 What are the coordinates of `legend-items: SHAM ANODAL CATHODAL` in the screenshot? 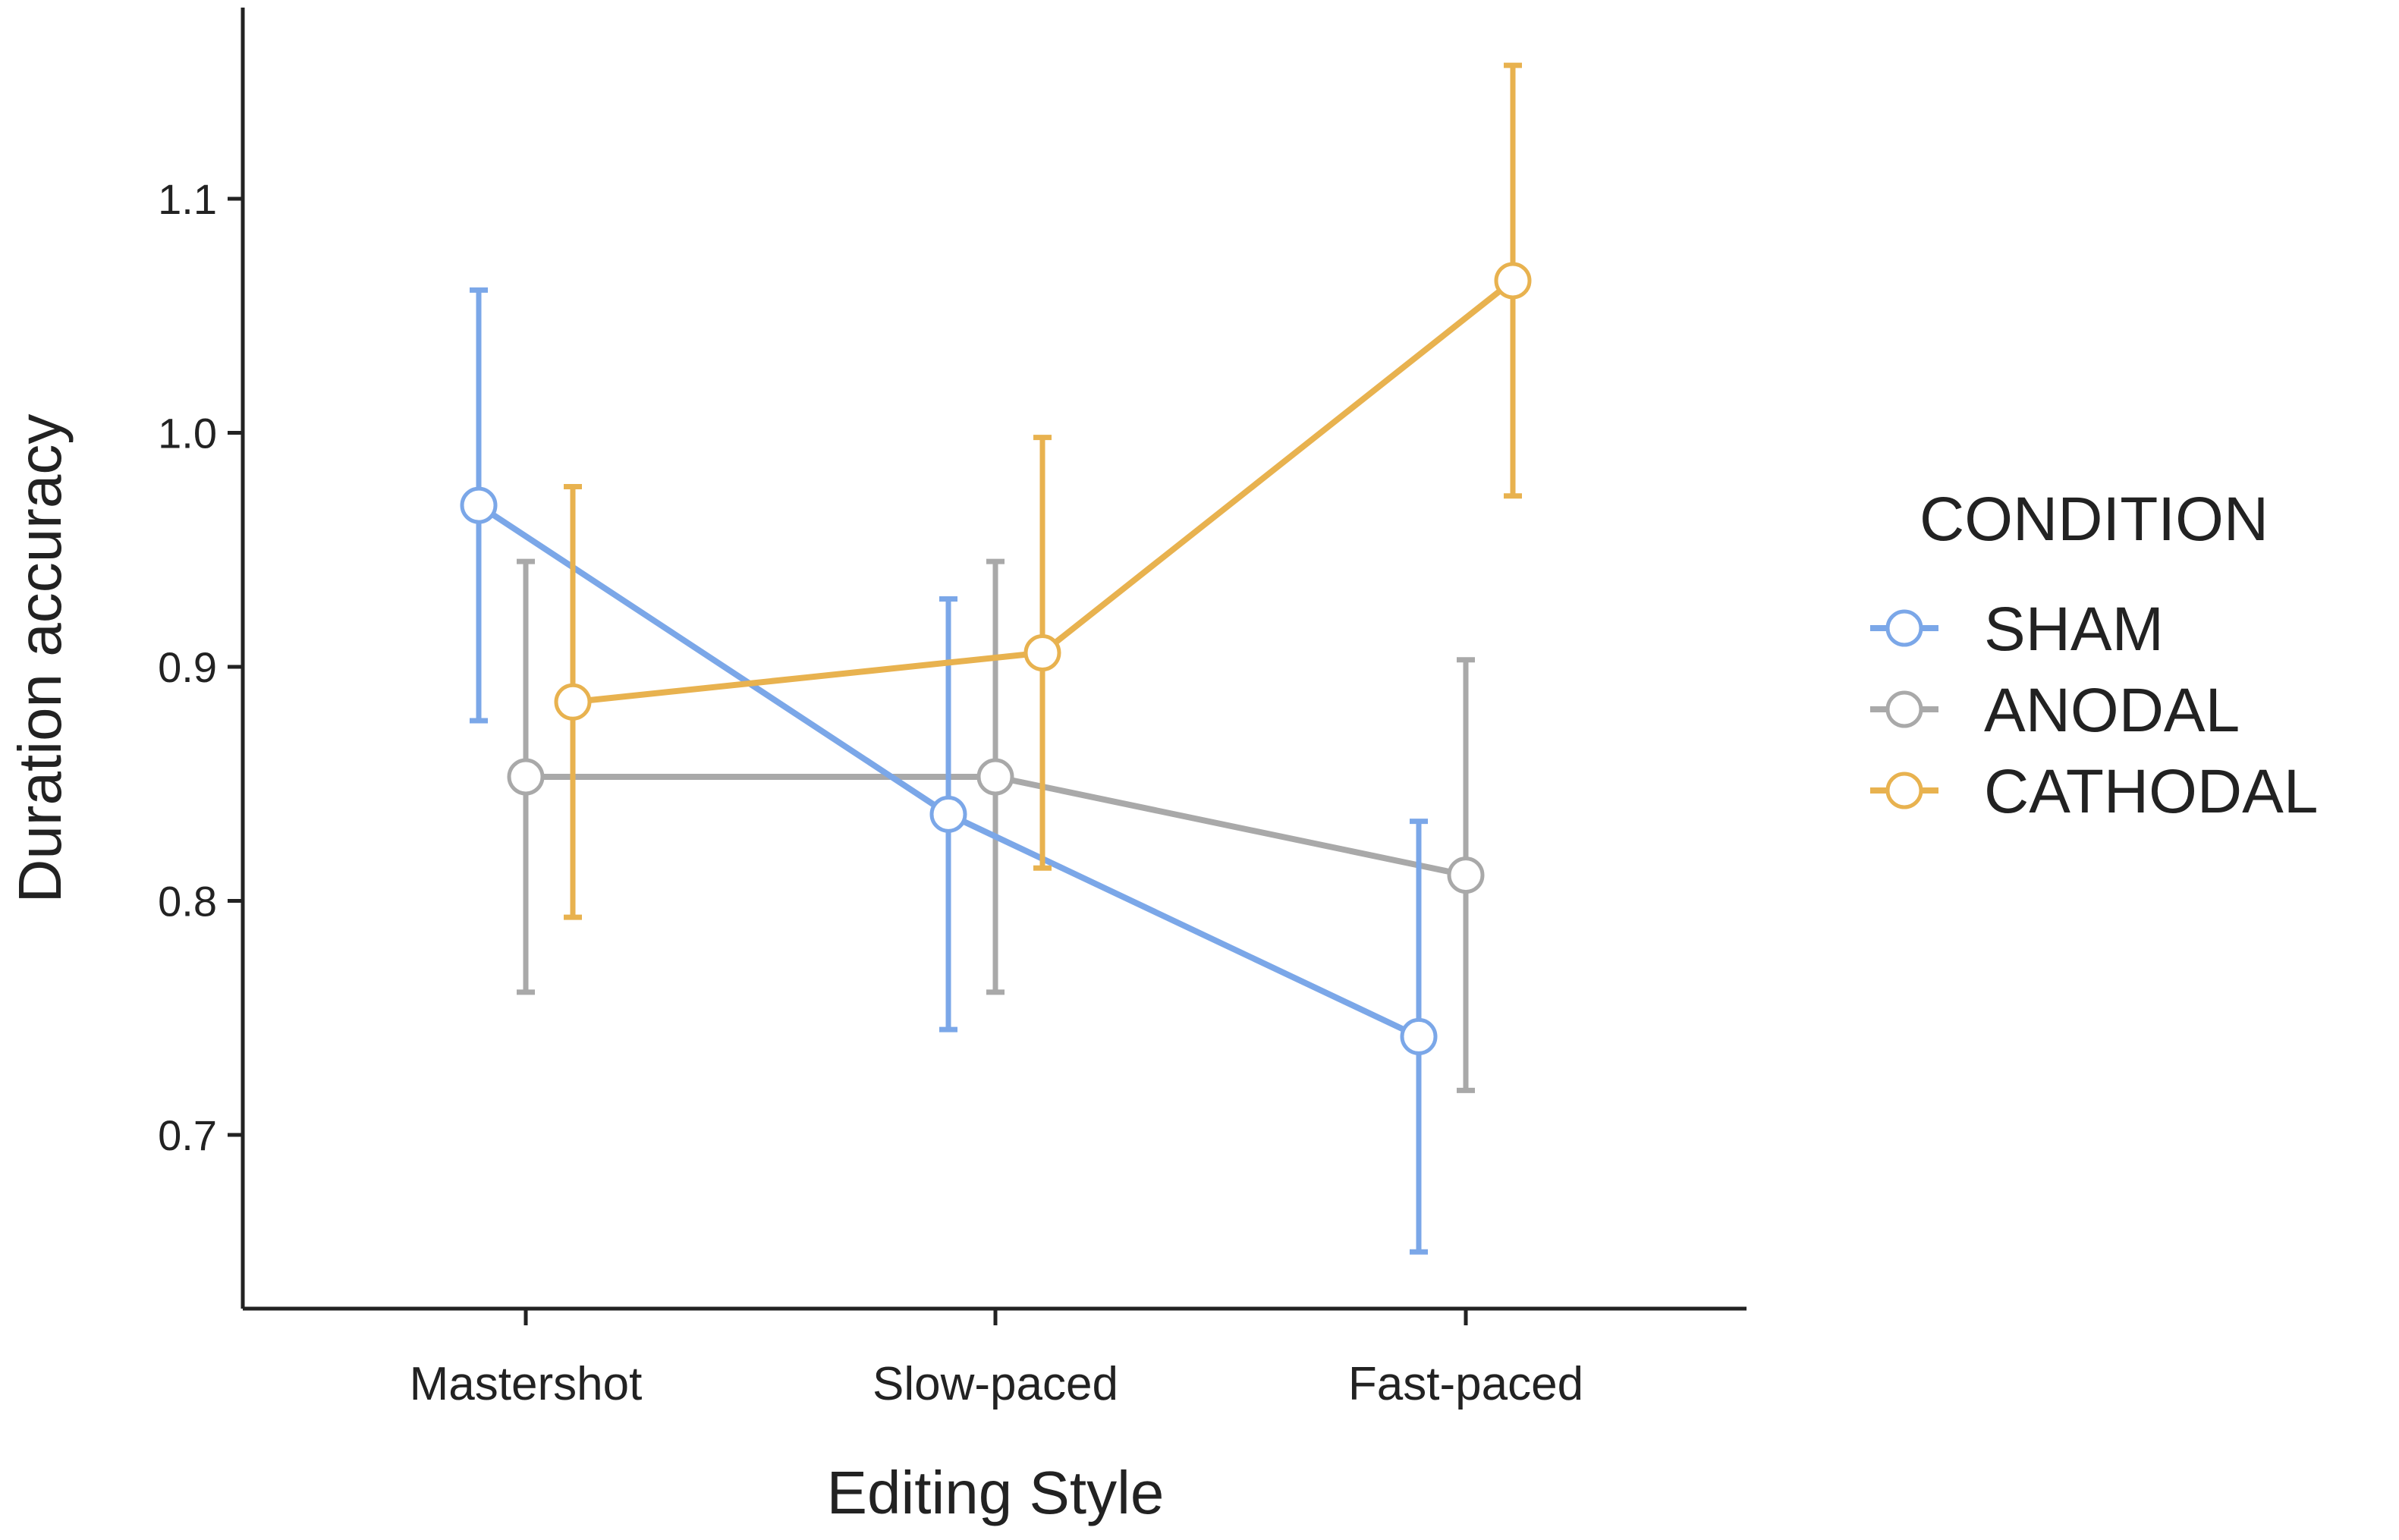 It's located at (2094, 710).